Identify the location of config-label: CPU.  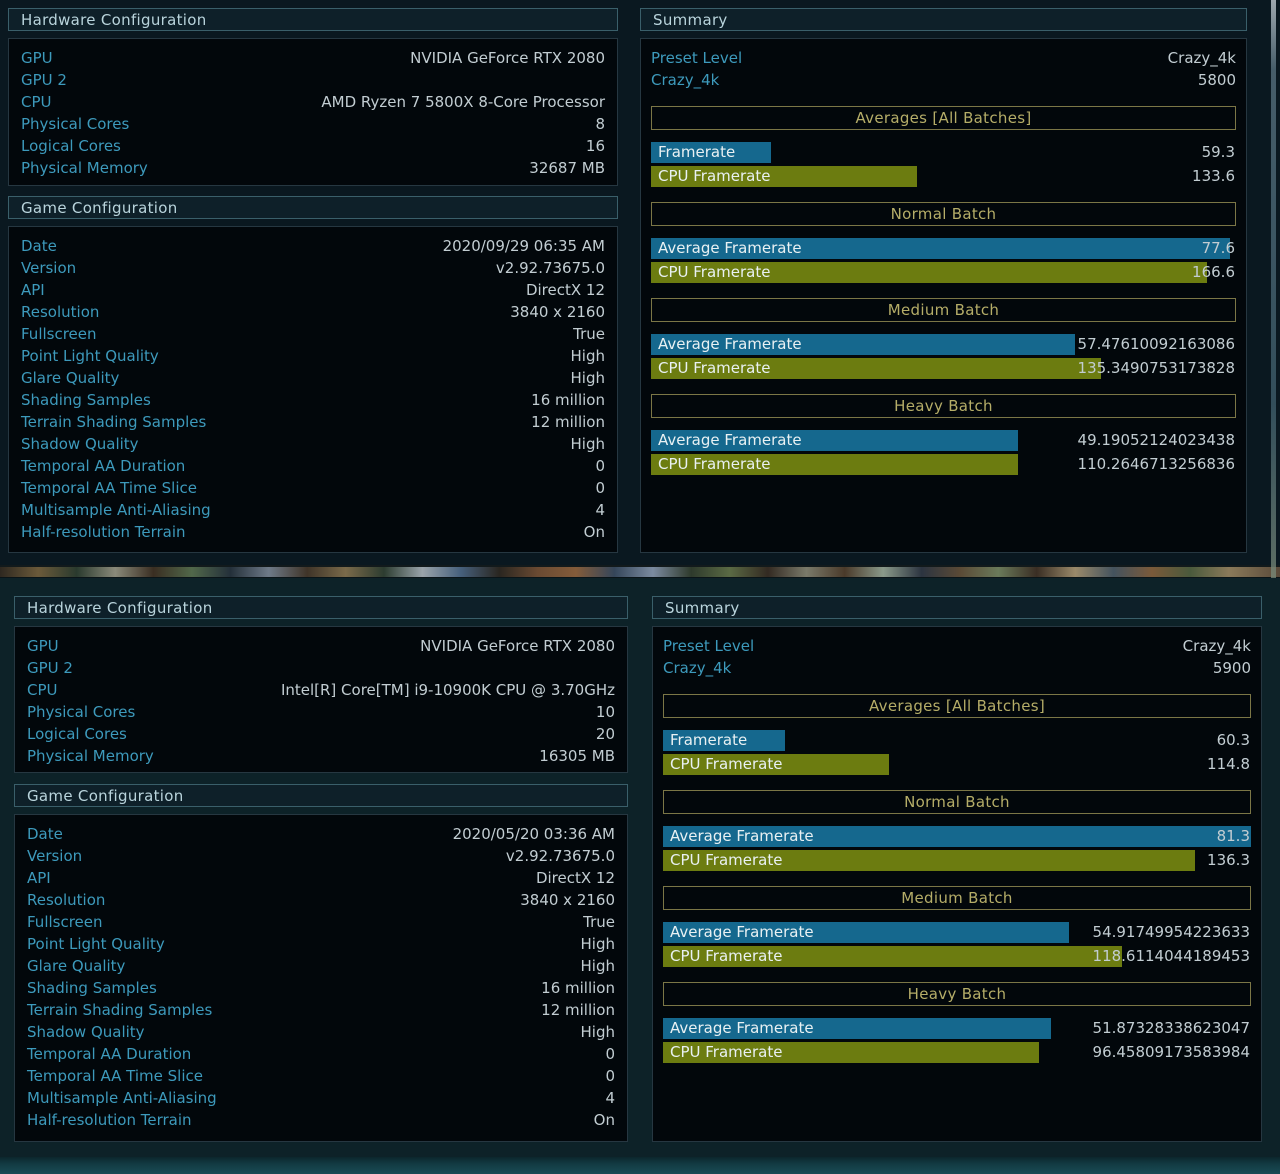
(42, 690).